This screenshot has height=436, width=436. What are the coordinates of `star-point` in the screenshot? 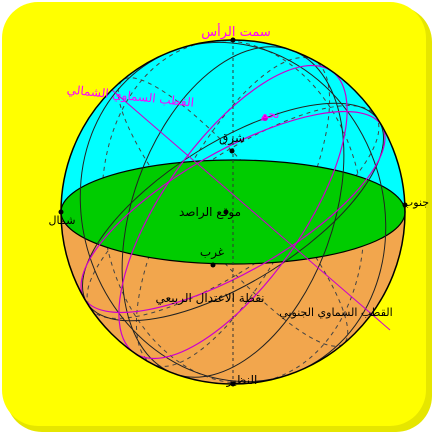 It's located at (265, 118).